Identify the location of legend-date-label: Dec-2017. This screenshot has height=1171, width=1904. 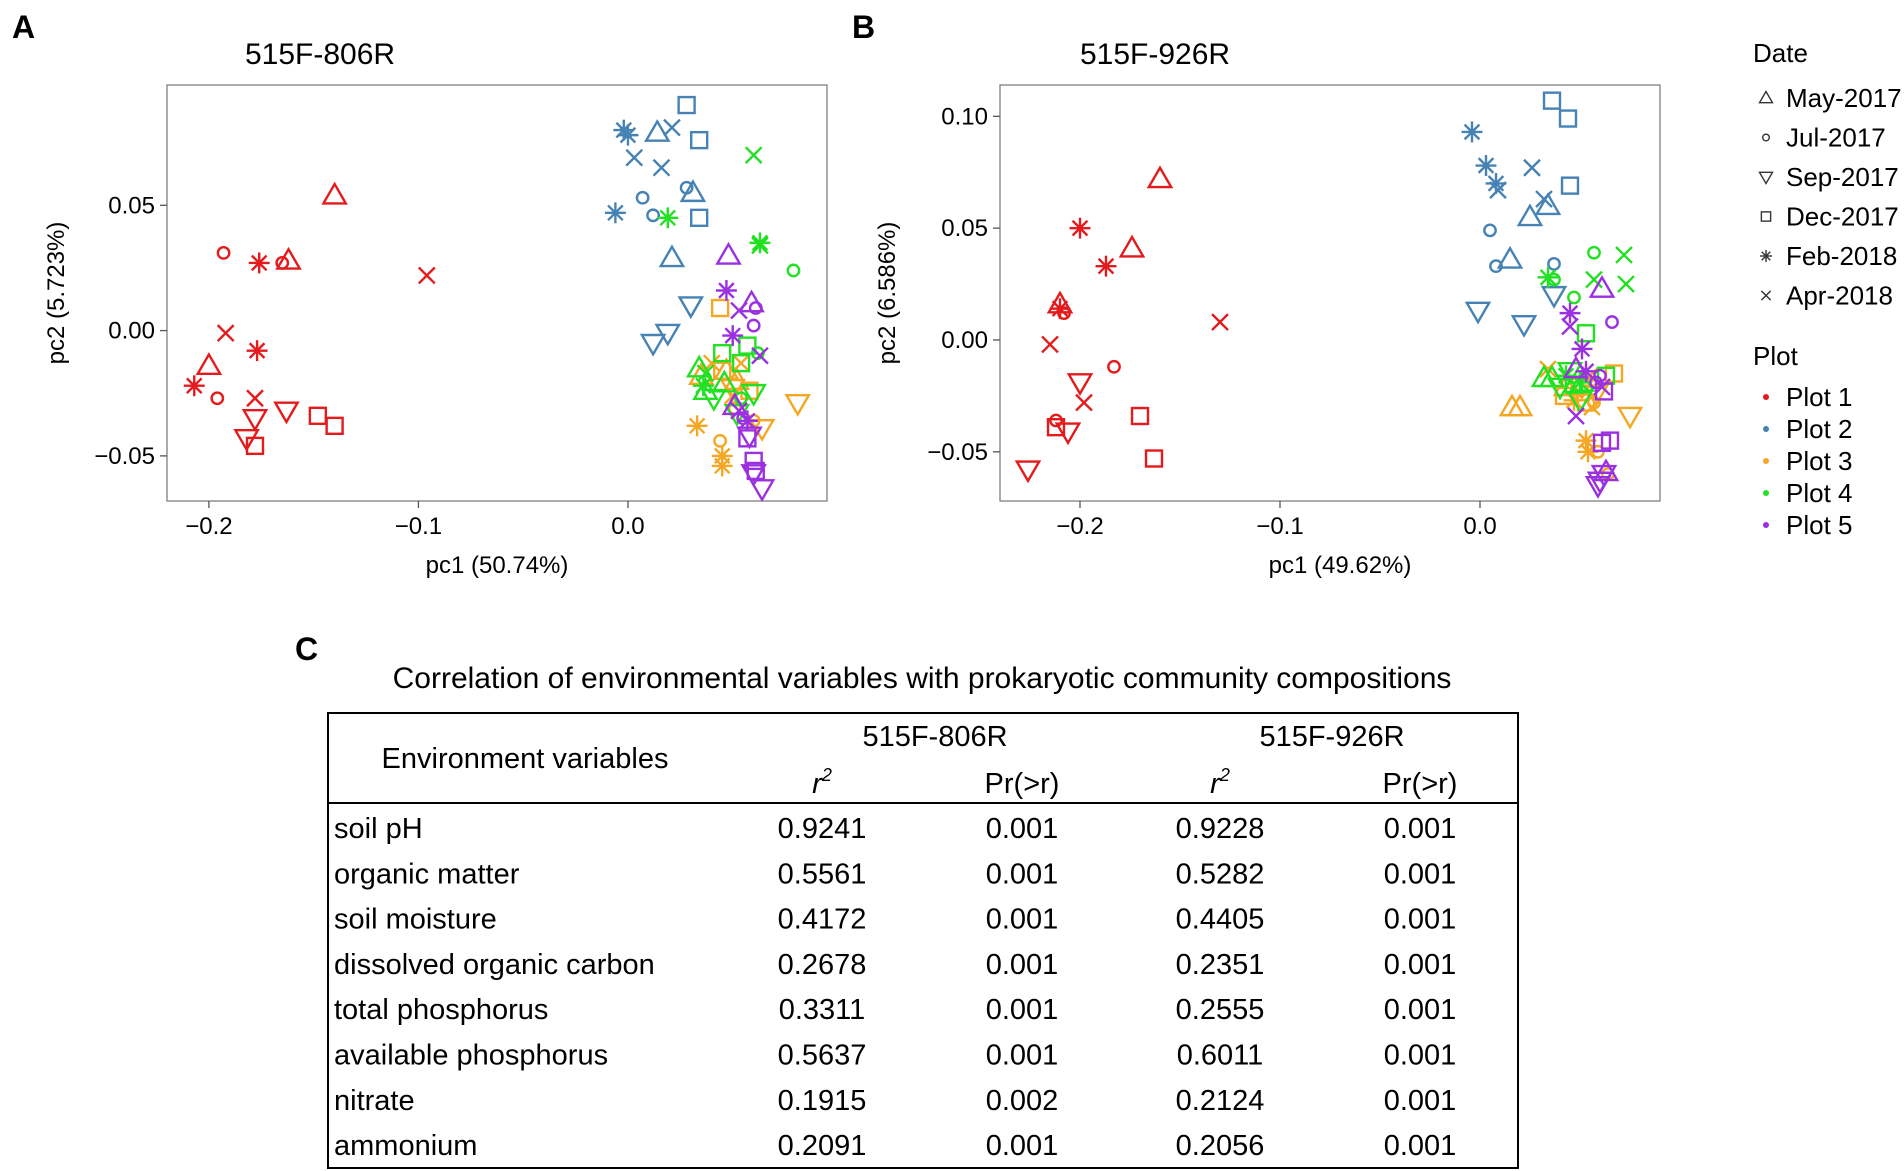
(1842, 217).